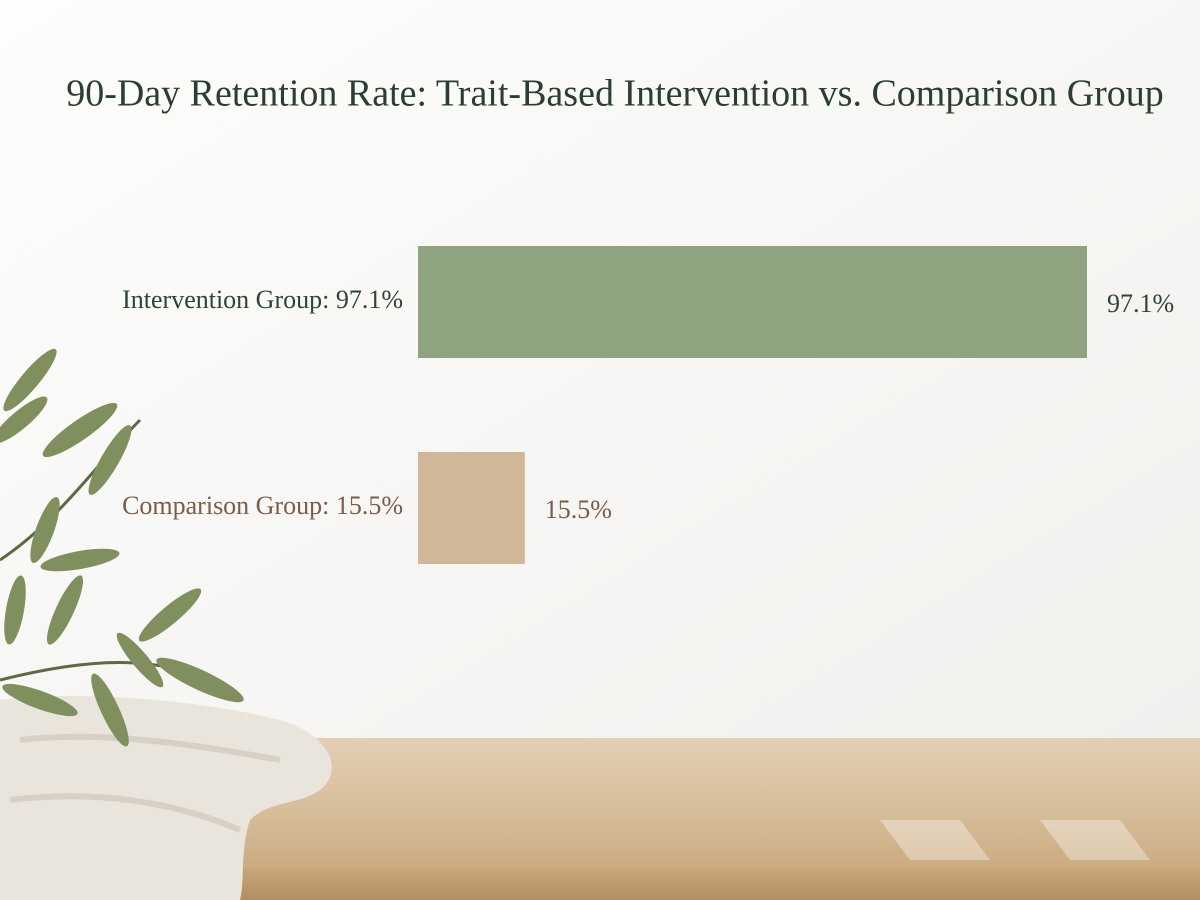  I want to click on category-label: Comparison Group: 15.5%, so click(262, 505).